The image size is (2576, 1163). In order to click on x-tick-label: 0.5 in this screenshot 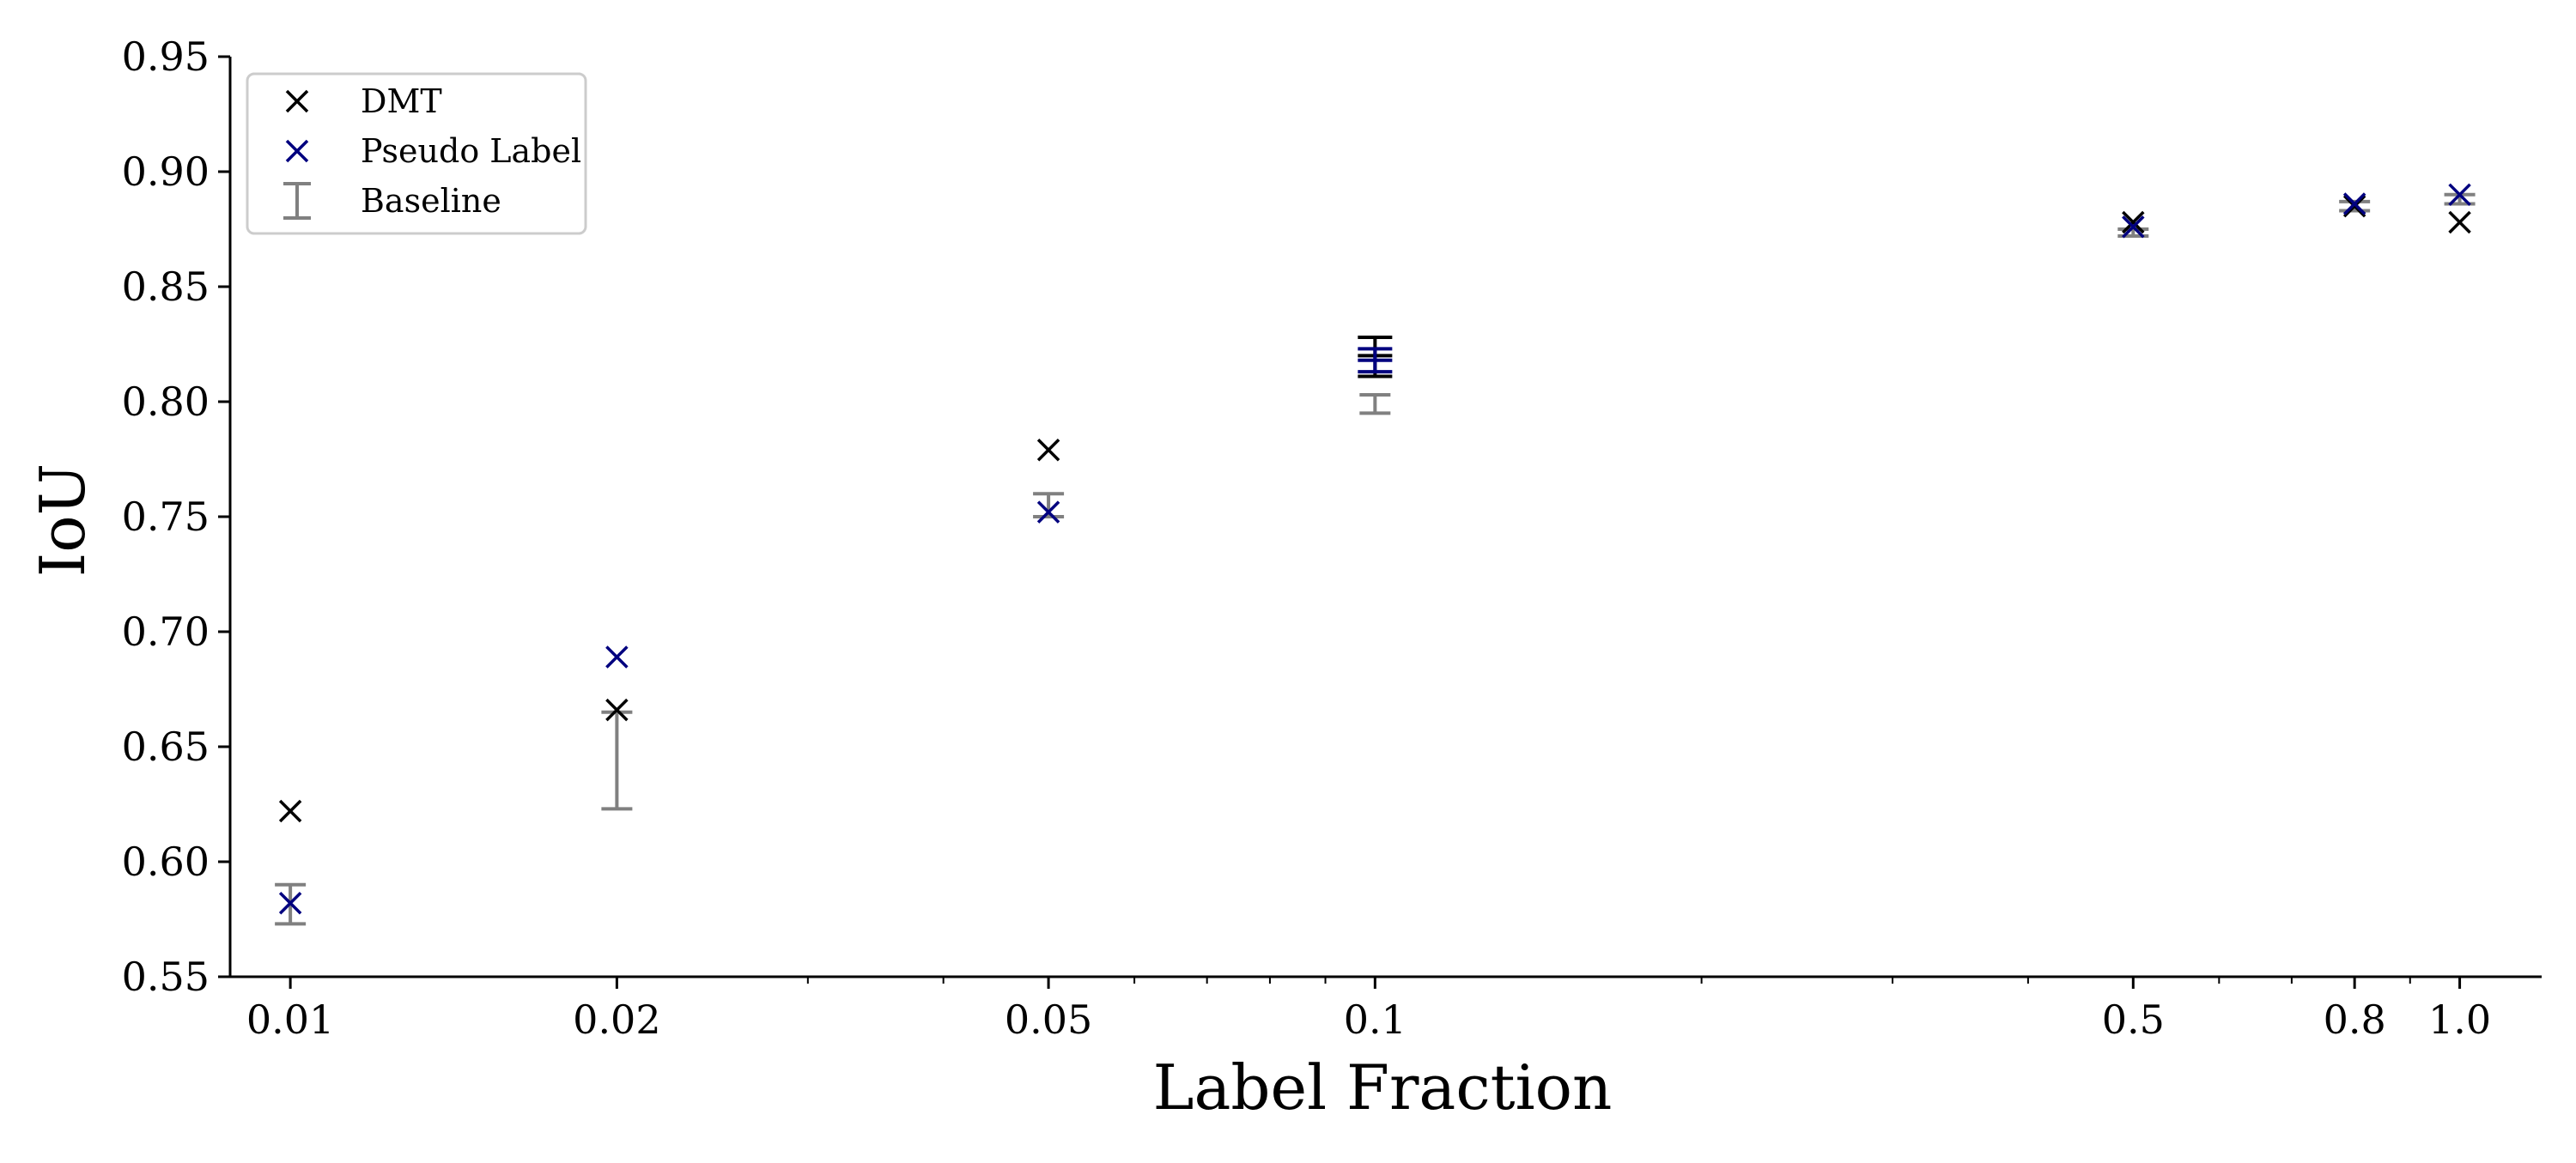, I will do `click(2134, 1020)`.